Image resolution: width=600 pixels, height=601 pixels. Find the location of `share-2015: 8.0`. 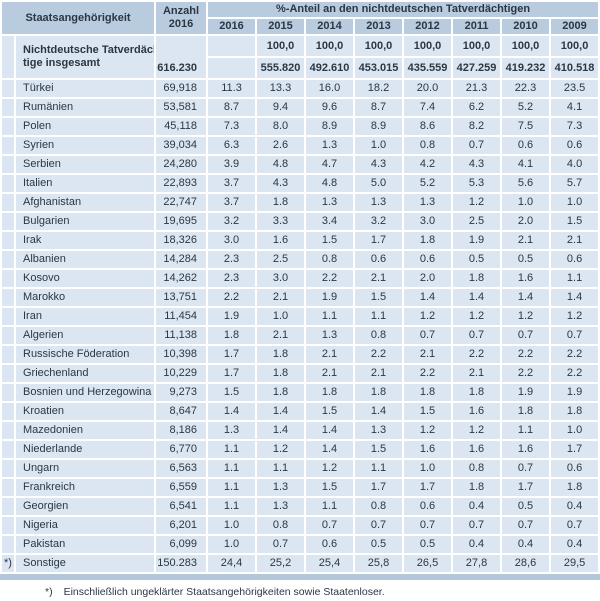

share-2015: 8.0 is located at coordinates (281, 126).